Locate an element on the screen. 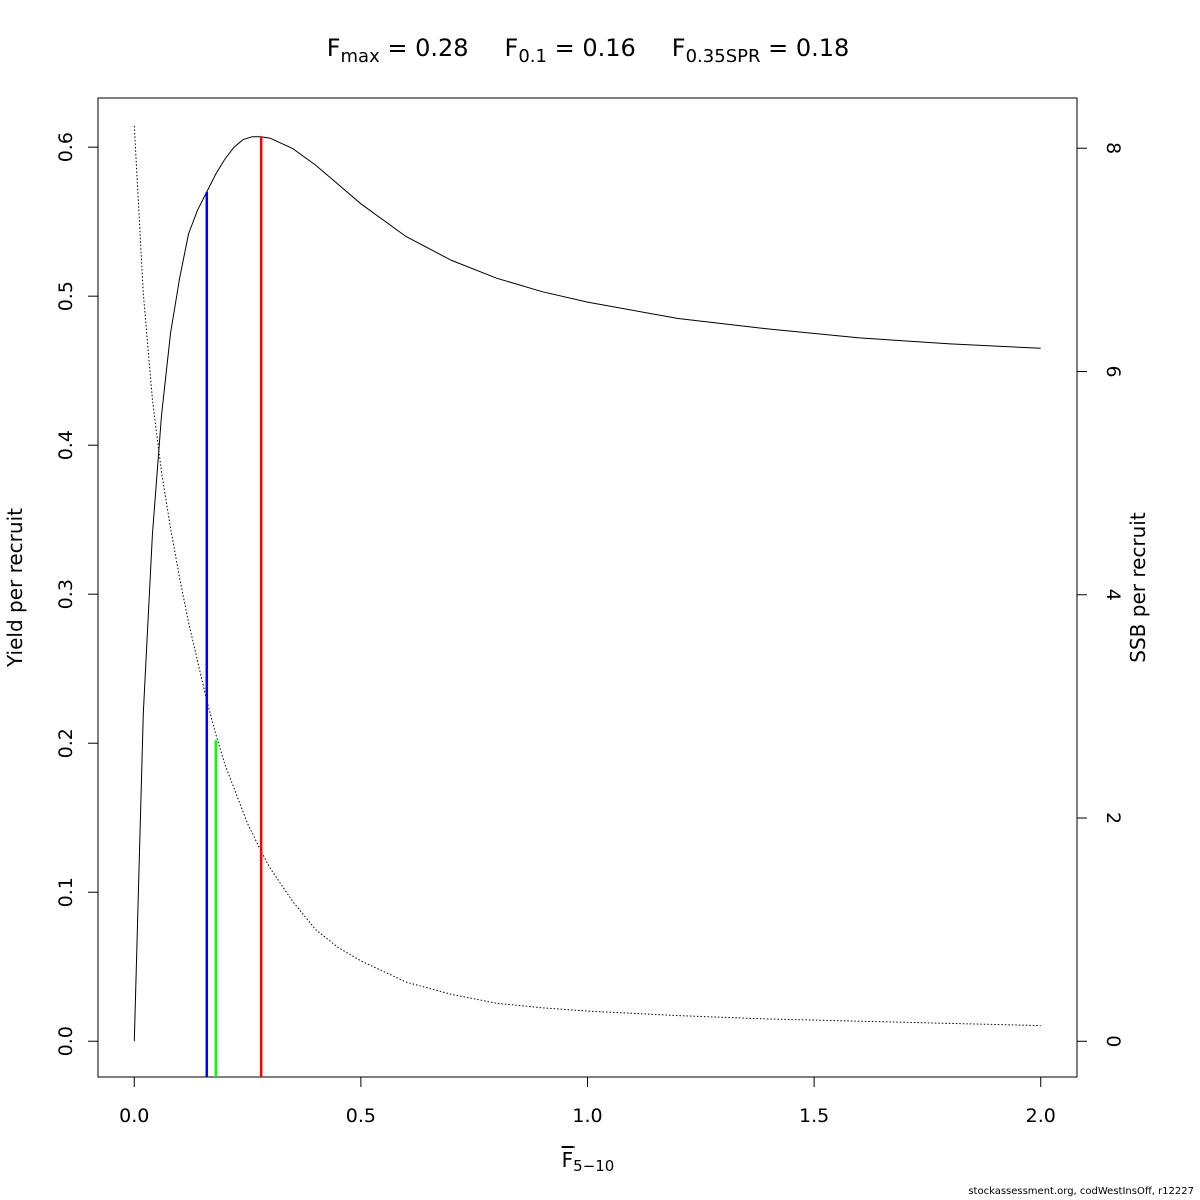  y-right-tick-label: 6 is located at coordinates (1113, 371).